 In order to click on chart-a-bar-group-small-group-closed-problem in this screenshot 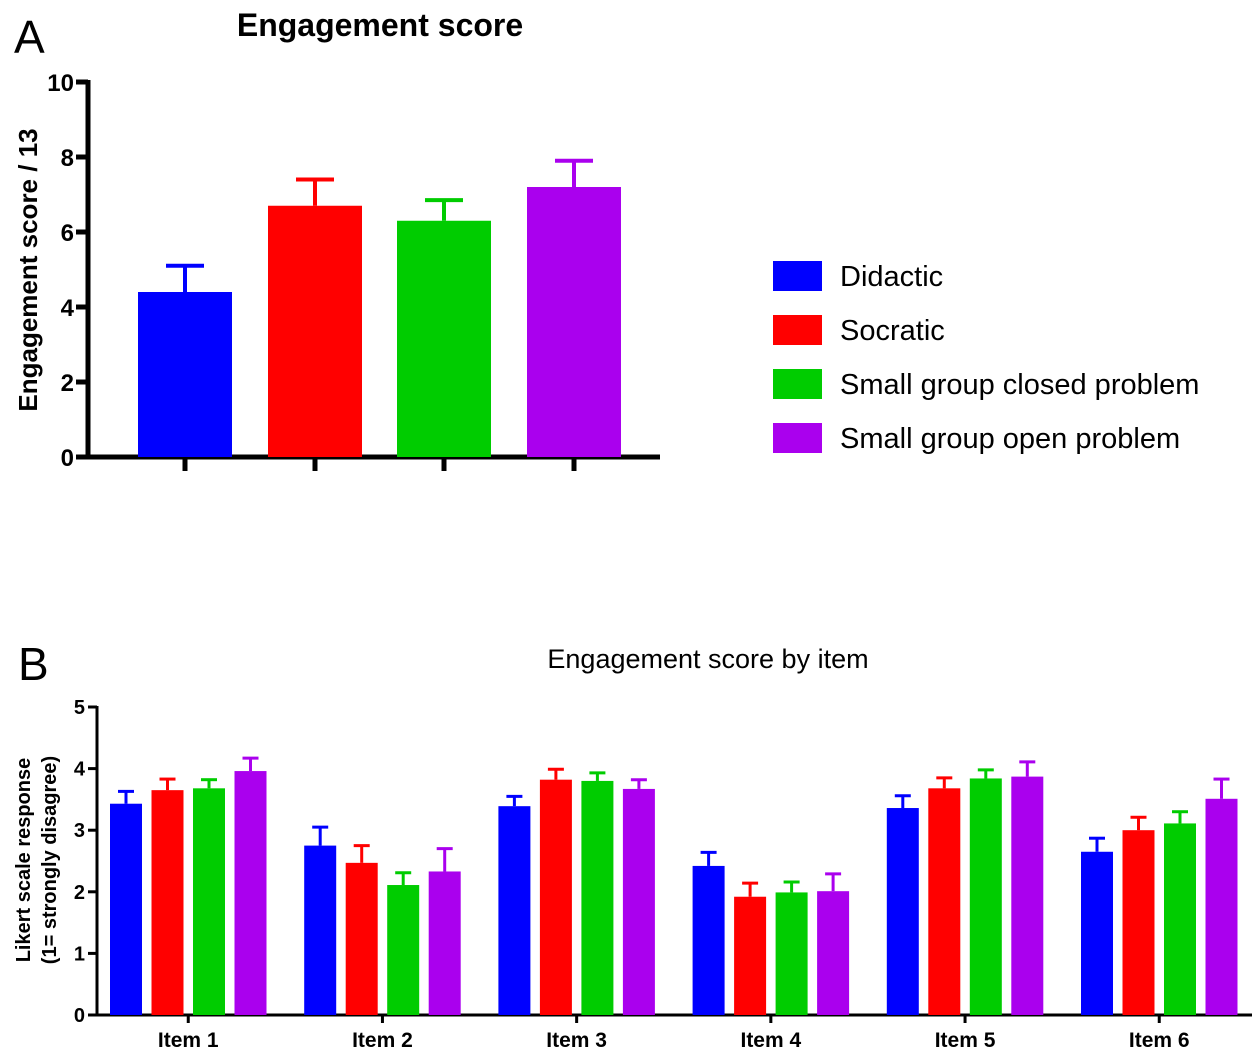, I will do `click(444, 334)`.